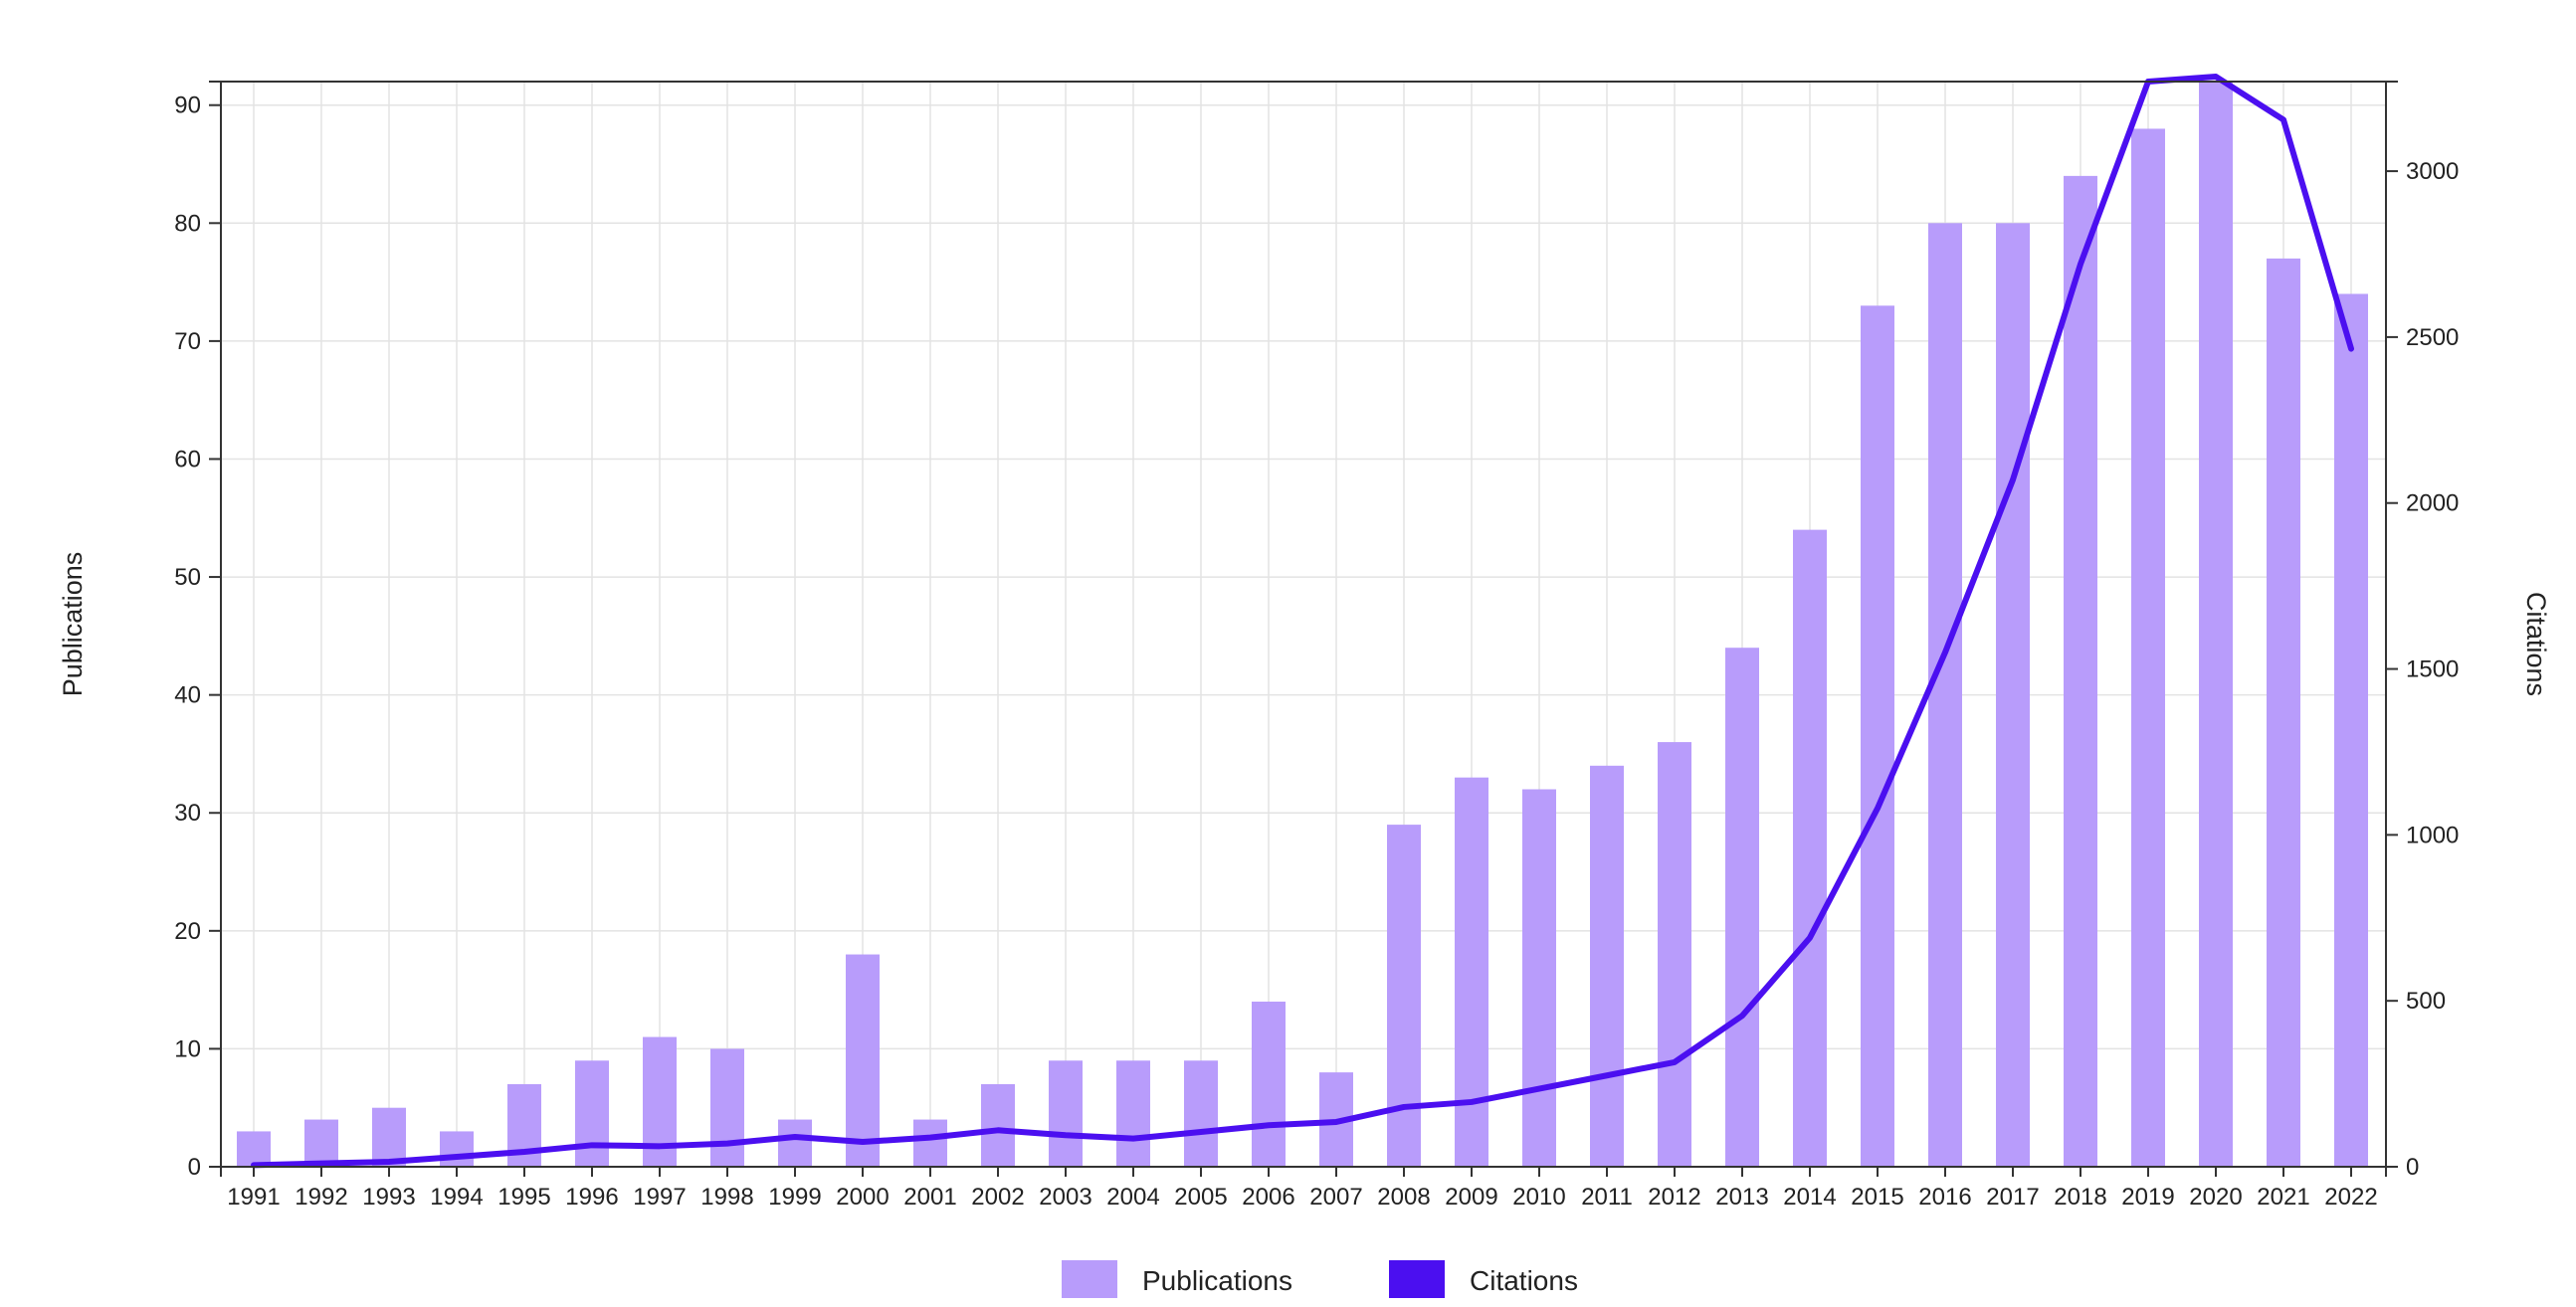 This screenshot has height=1307, width=2576. Describe the element at coordinates (1945, 1197) in the screenshot. I see `x-tick-label-2016: 2016` at that location.